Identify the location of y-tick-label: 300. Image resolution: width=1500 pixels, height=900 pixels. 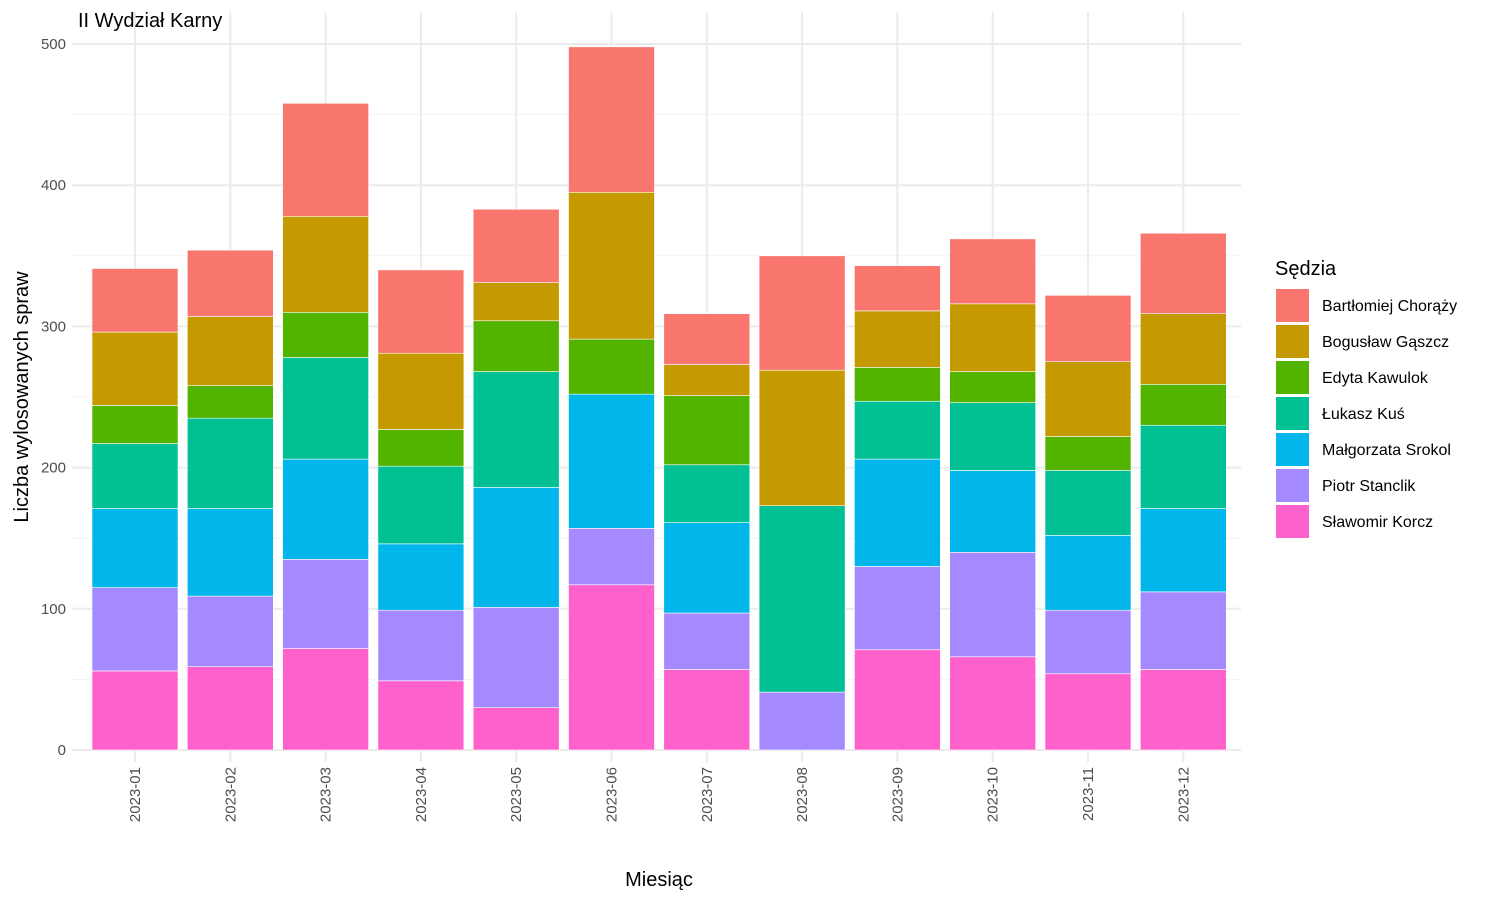
(53, 326).